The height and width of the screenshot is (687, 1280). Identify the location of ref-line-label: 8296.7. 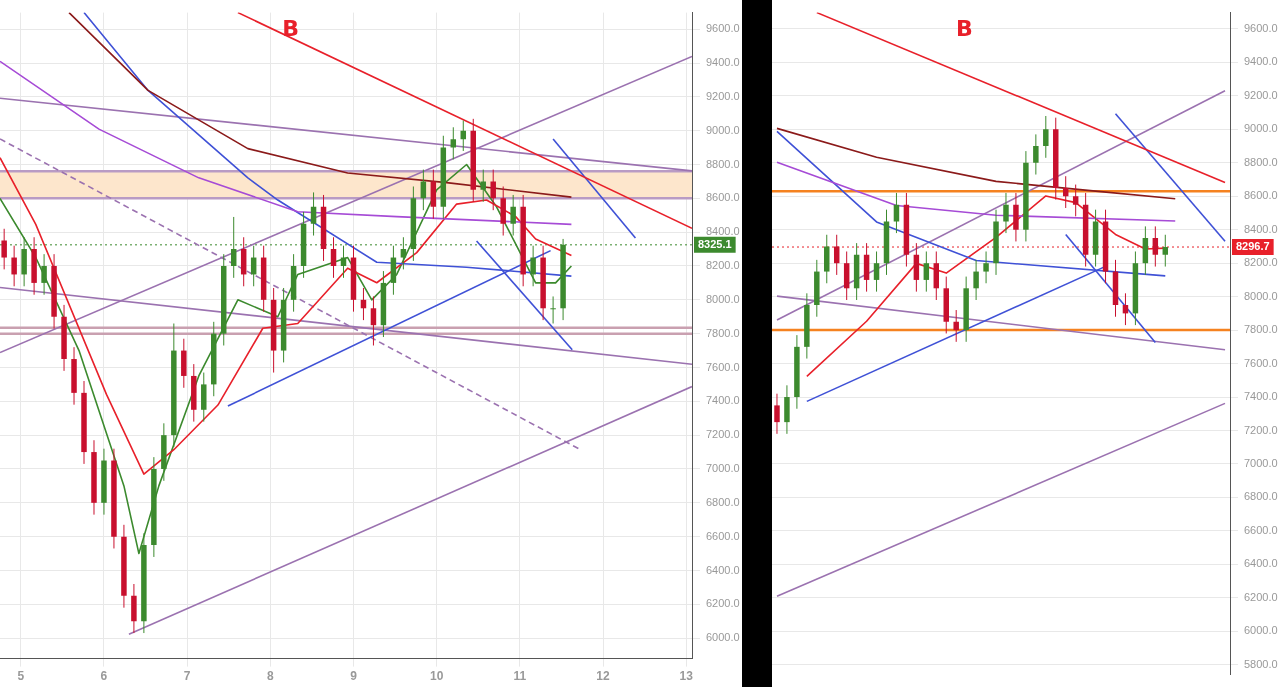
(1253, 246).